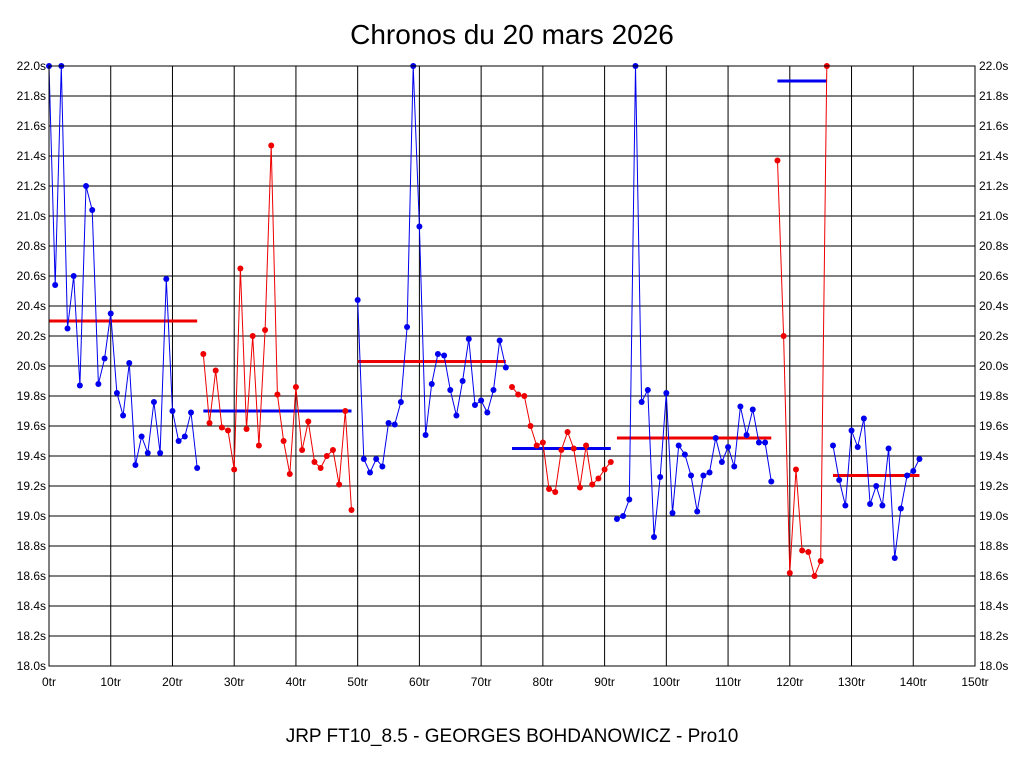 This screenshot has width=1024, height=768. What do you see at coordinates (993, 156) in the screenshot?
I see `y-tick-label: 21.4s` at bounding box center [993, 156].